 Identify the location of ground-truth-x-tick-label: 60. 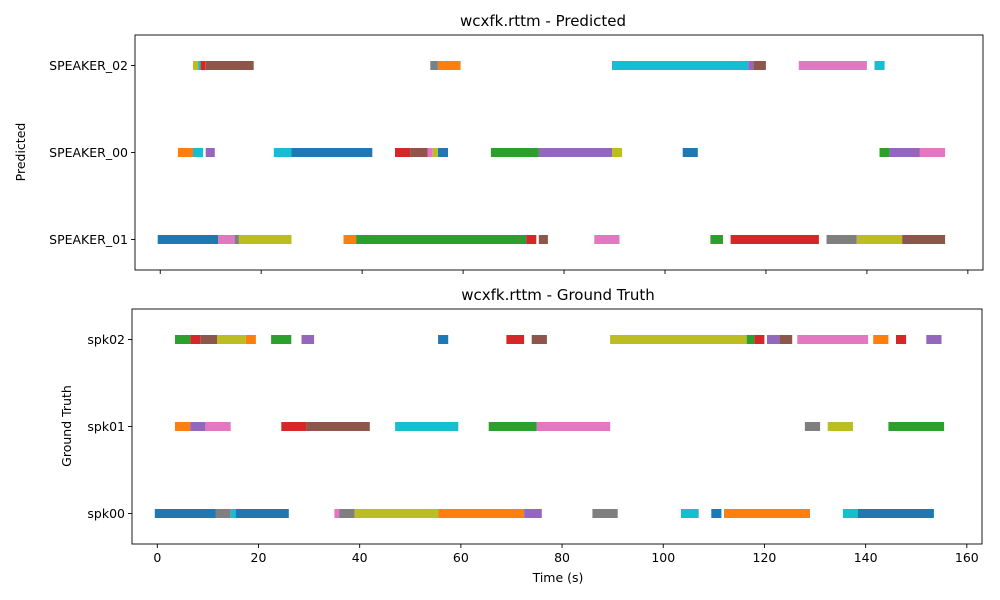
(461, 557).